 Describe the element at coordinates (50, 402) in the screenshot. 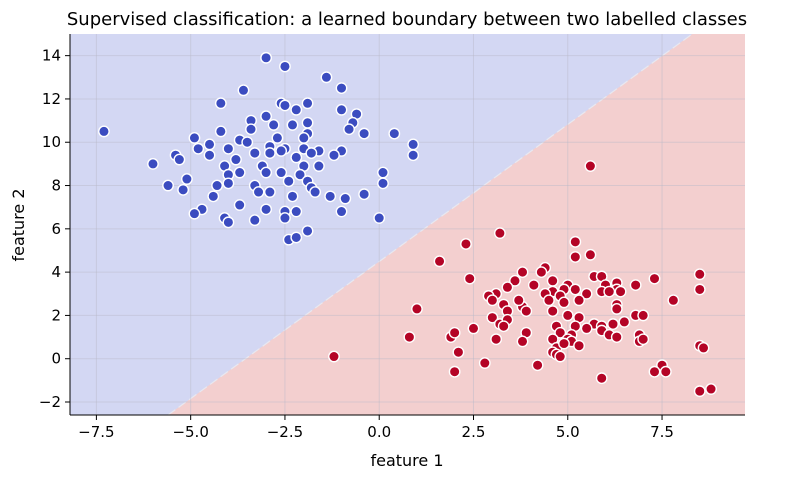

I see `y-tick-label: −2` at that location.